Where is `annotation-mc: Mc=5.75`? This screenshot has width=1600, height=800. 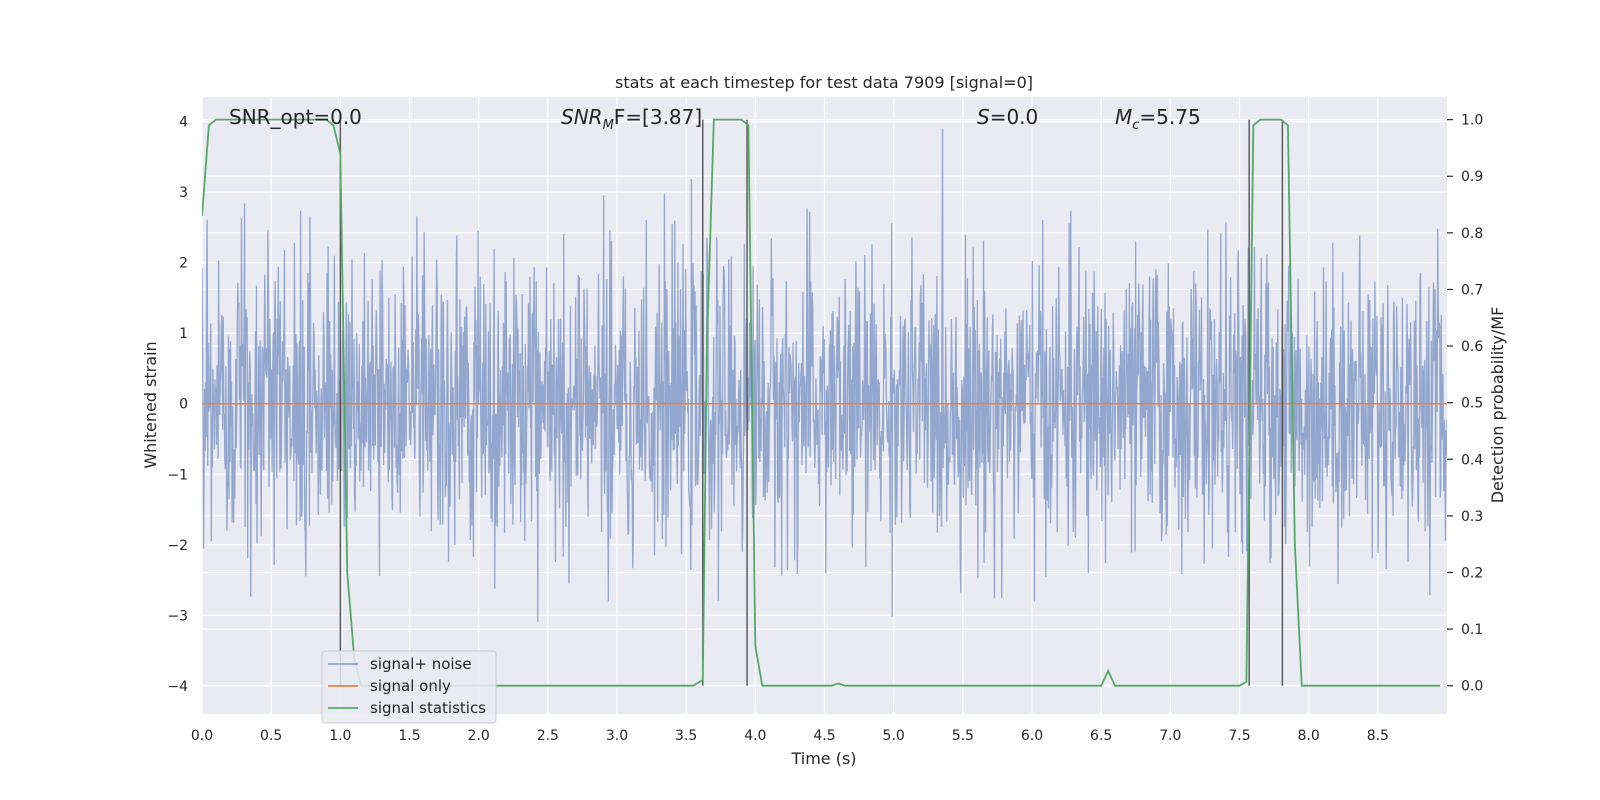 annotation-mc: Mc=5.75 is located at coordinates (1158, 119).